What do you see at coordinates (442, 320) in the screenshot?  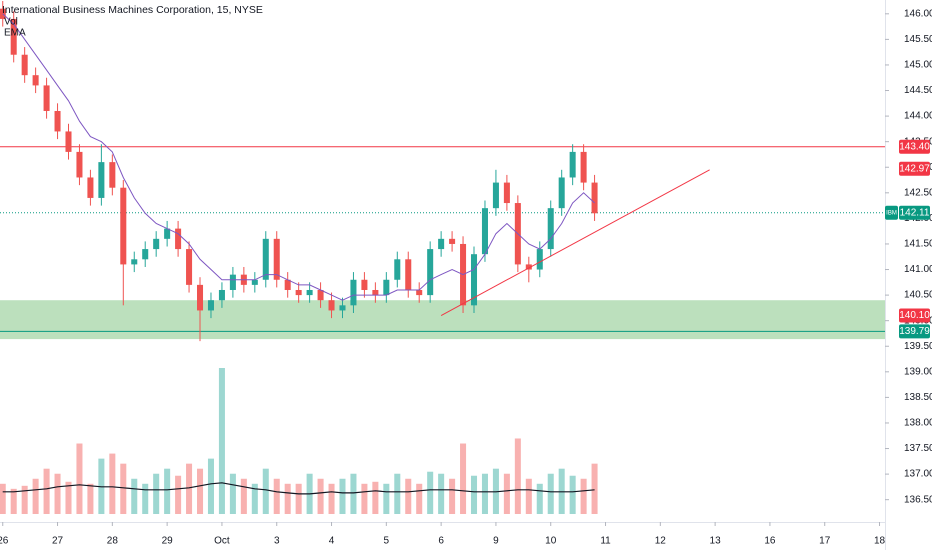 I see `support-zone` at bounding box center [442, 320].